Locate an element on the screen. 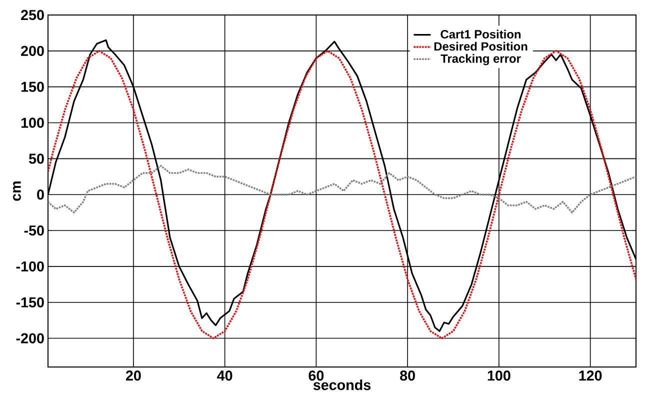 The height and width of the screenshot is (410, 646). y-tick-label: 150 is located at coordinates (32, 87).